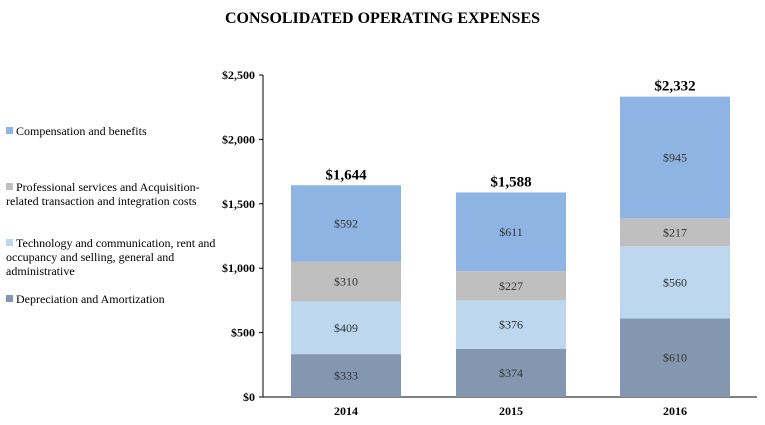 This screenshot has height=425, width=765. What do you see at coordinates (238, 268) in the screenshot?
I see `y-tick-label: $1,000` at bounding box center [238, 268].